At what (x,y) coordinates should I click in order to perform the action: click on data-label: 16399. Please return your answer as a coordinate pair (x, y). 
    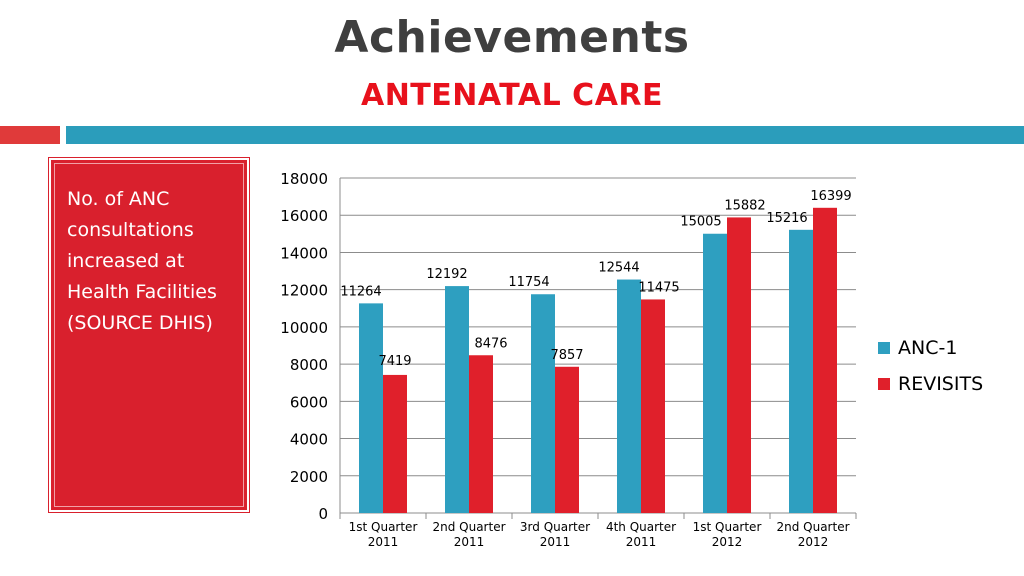
    Looking at the image, I should click on (830, 196).